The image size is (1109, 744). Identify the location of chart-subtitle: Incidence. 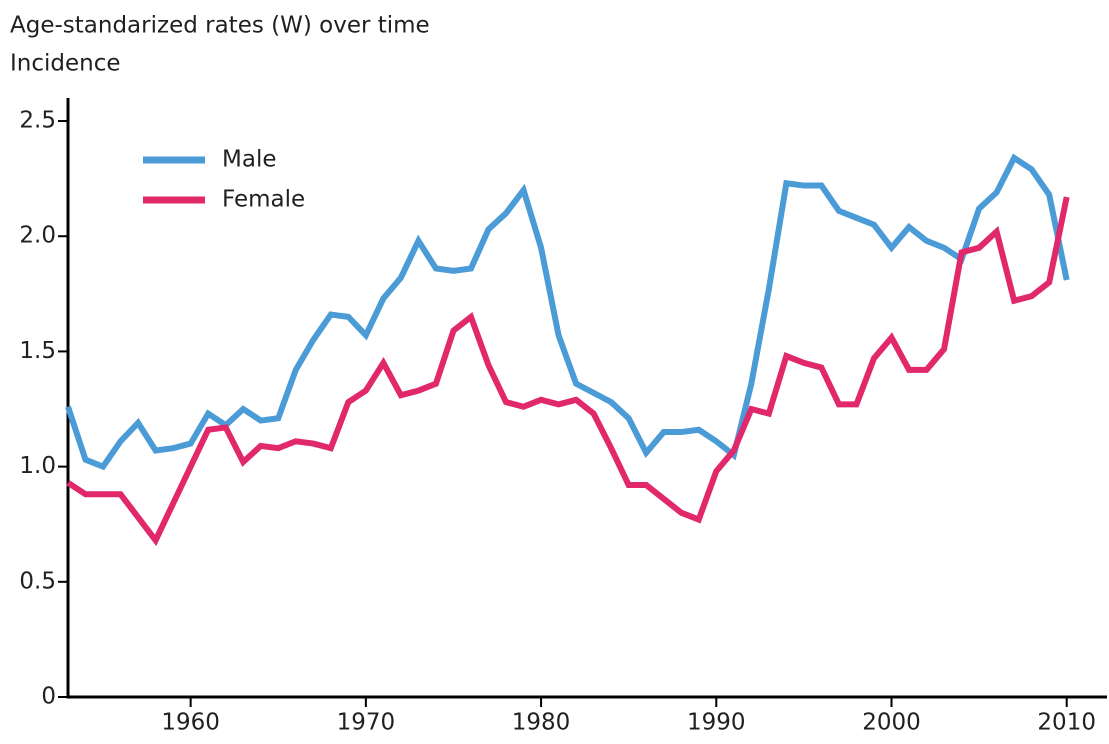
(65, 64).